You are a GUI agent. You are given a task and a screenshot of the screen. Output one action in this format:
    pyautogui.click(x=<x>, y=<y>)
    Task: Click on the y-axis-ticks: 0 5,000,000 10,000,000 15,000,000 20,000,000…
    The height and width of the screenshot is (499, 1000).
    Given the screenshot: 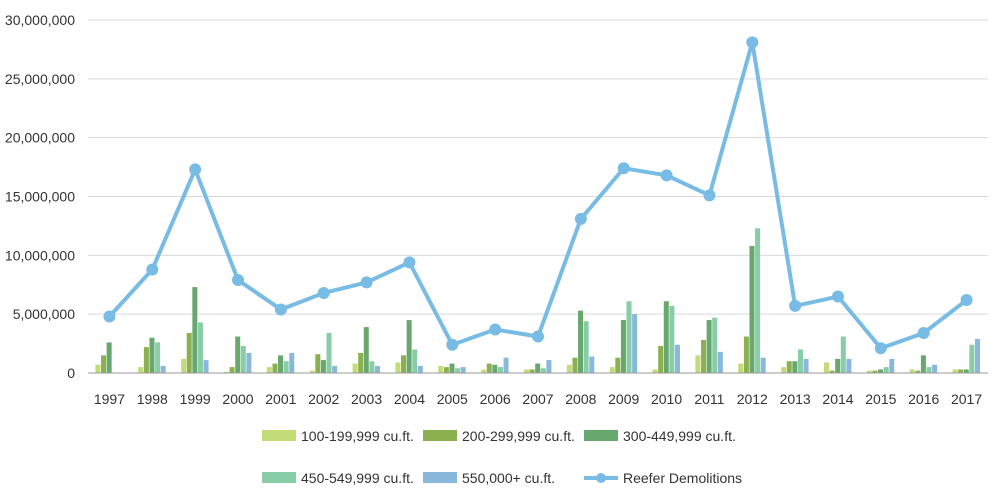 What is the action you would take?
    pyautogui.click(x=40, y=196)
    